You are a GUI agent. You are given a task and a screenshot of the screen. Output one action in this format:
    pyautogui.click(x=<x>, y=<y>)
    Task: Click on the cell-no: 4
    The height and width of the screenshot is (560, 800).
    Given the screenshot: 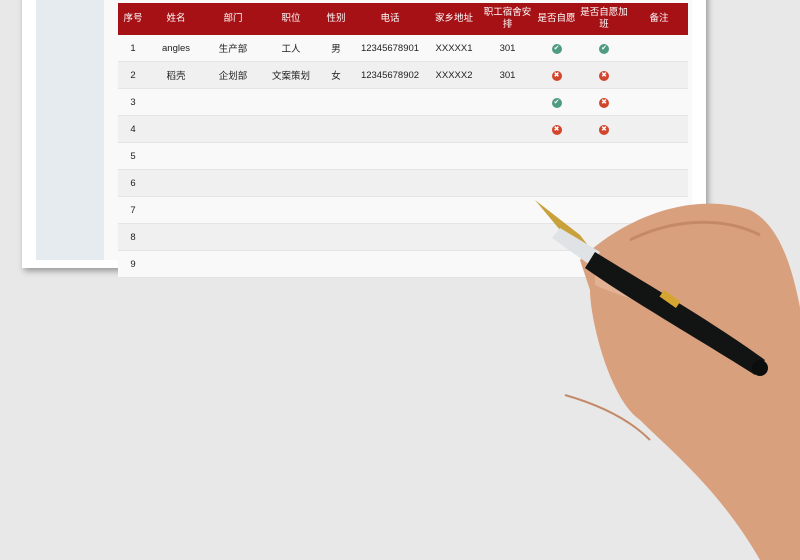 What is the action you would take?
    pyautogui.click(x=133, y=129)
    